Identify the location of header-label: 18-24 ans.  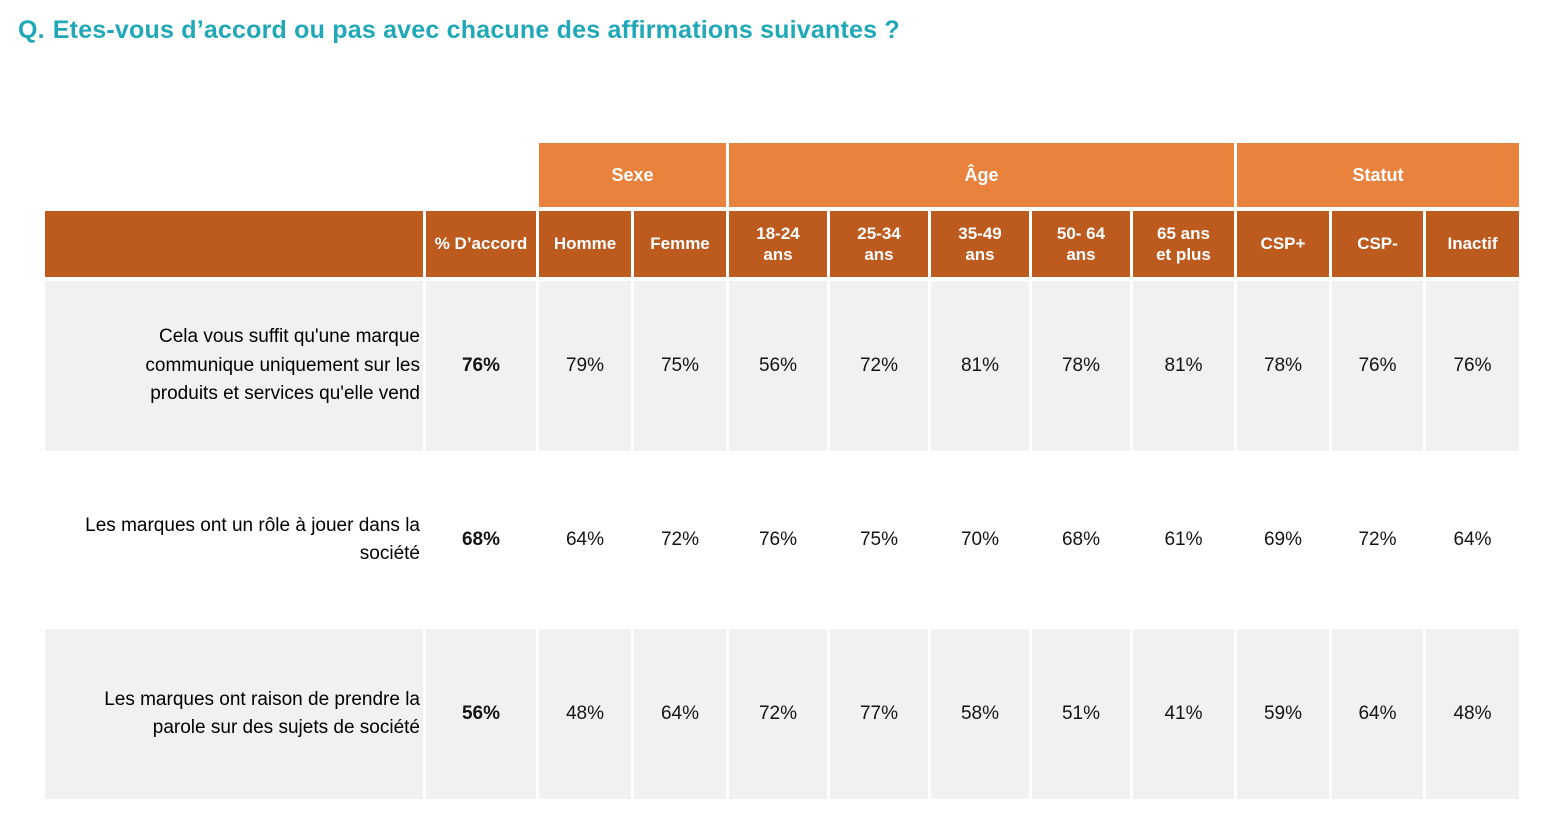
(778, 243).